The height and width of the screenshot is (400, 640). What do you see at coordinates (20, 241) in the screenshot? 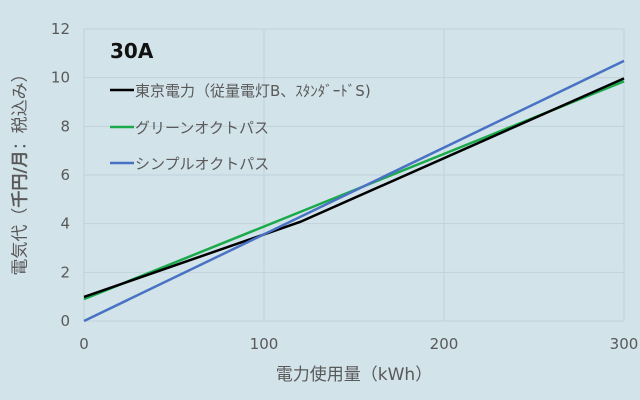
I see `y-axis-title-pre: 電気代（` at bounding box center [20, 241].